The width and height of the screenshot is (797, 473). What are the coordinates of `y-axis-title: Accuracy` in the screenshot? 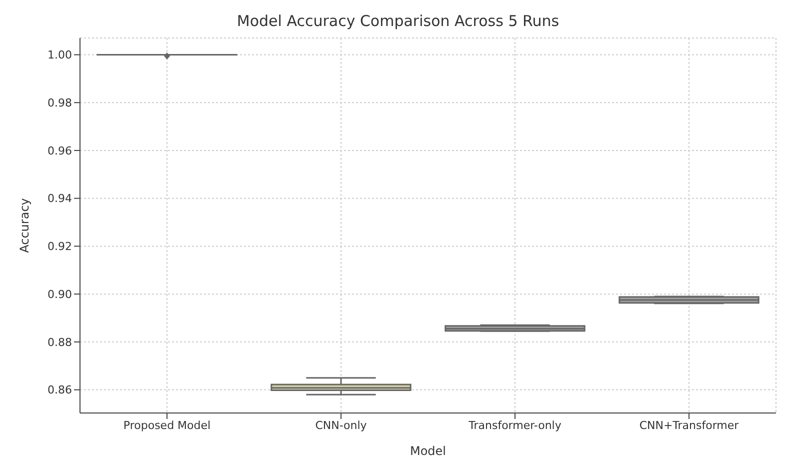 It's located at (24, 225).